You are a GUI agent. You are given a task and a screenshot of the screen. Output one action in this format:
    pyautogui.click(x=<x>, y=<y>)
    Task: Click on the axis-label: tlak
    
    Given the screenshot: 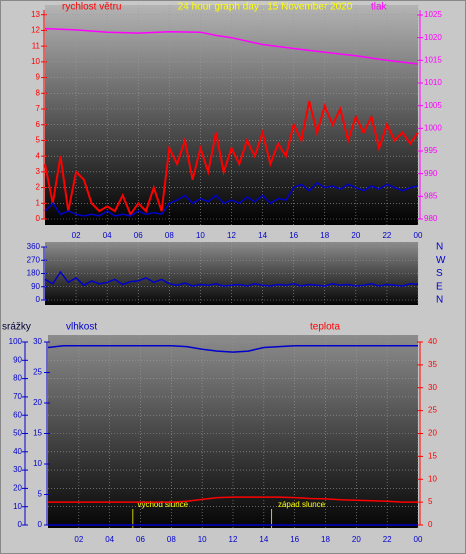 What is the action you would take?
    pyautogui.click(x=379, y=7)
    